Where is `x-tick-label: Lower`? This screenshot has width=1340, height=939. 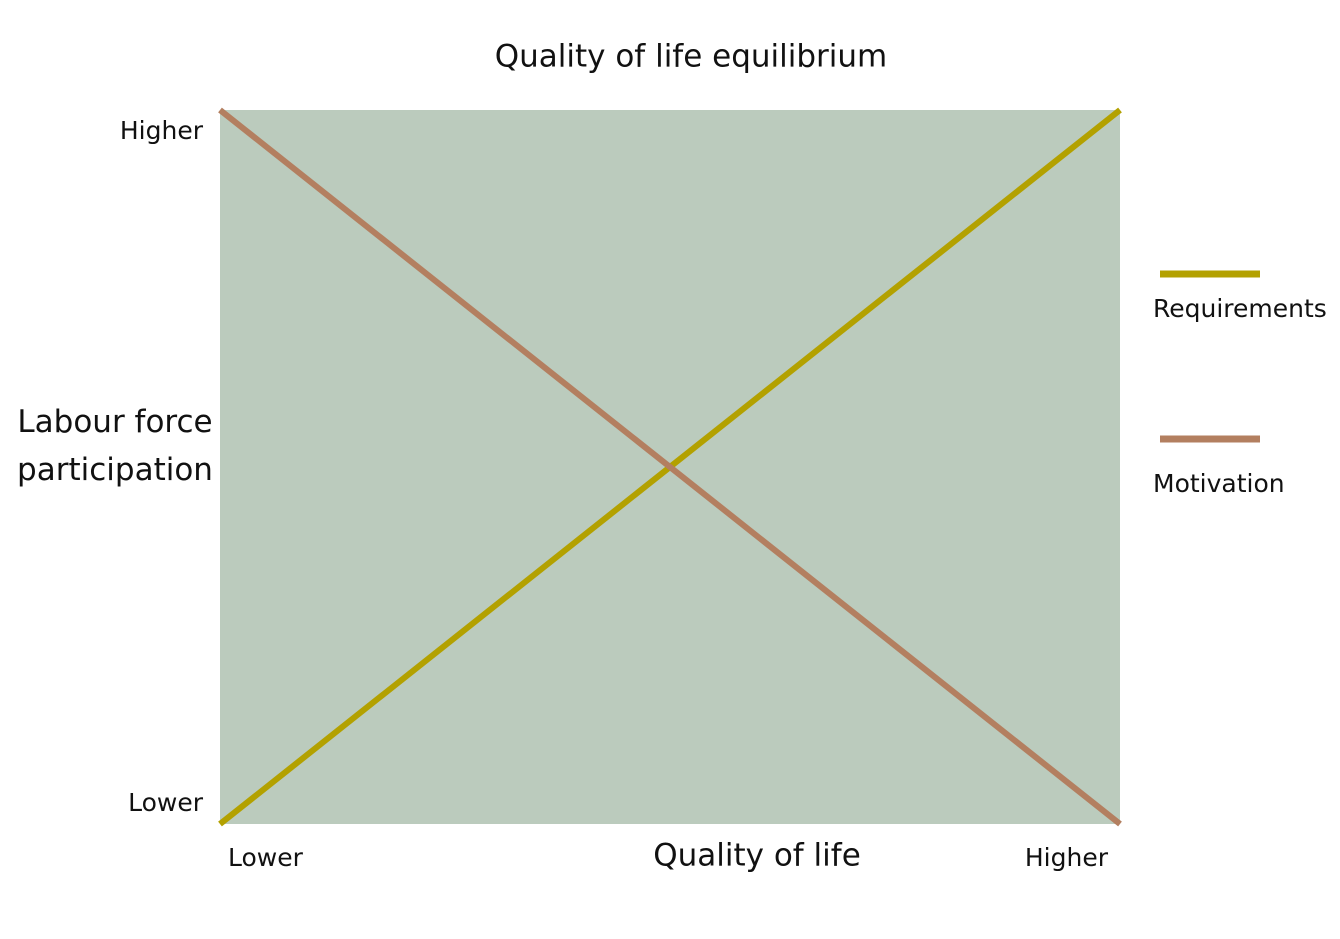 x-tick-label: Lower is located at coordinates (266, 857).